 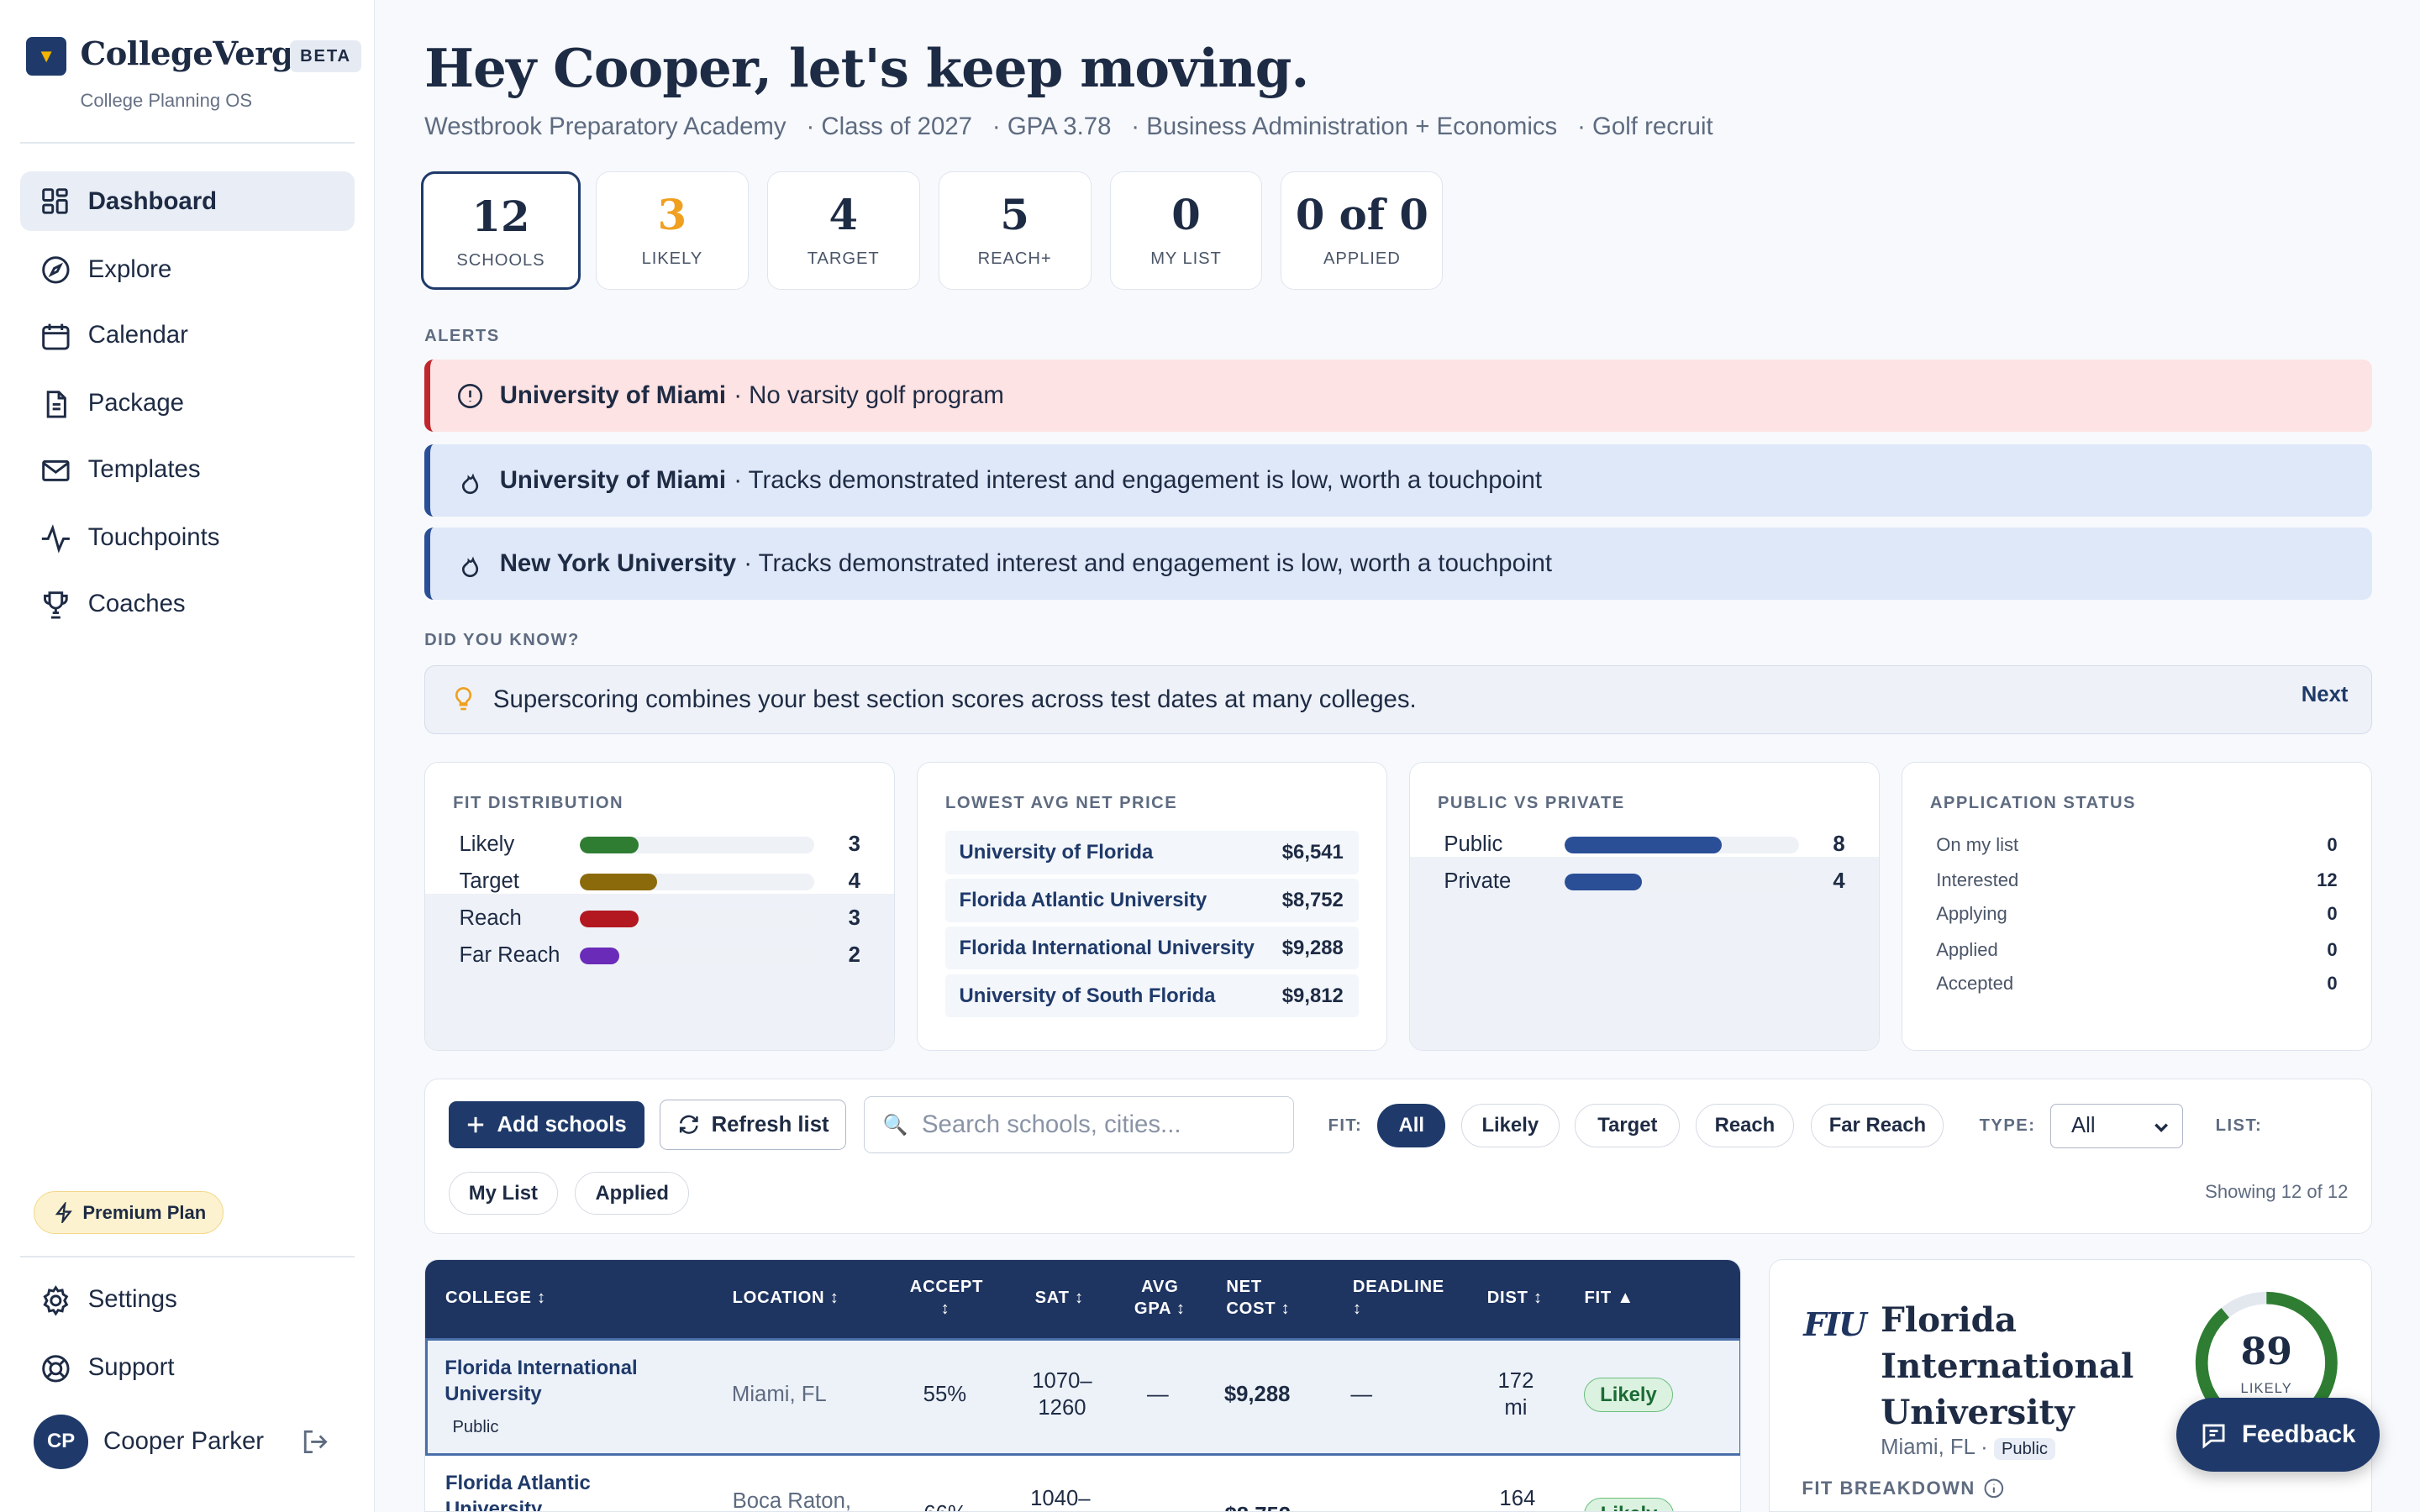 What do you see at coordinates (138, 335) in the screenshot?
I see `nav-label: Calendar` at bounding box center [138, 335].